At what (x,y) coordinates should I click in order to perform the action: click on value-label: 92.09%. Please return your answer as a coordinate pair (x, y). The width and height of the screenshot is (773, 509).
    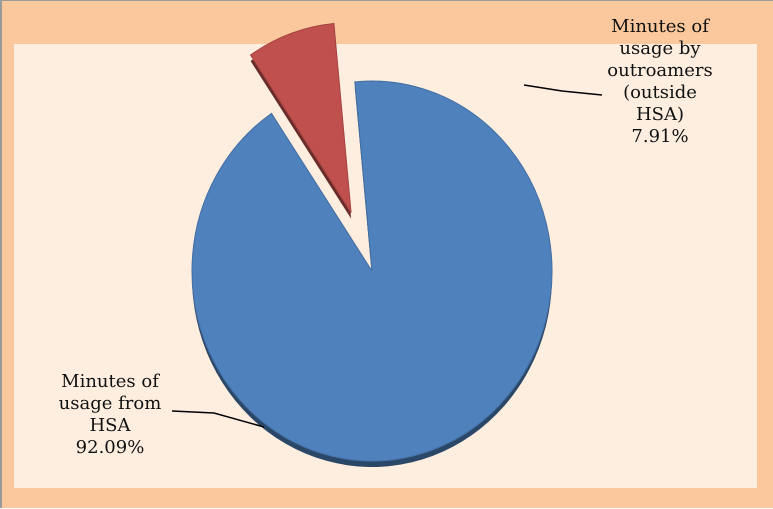
    Looking at the image, I should click on (110, 447).